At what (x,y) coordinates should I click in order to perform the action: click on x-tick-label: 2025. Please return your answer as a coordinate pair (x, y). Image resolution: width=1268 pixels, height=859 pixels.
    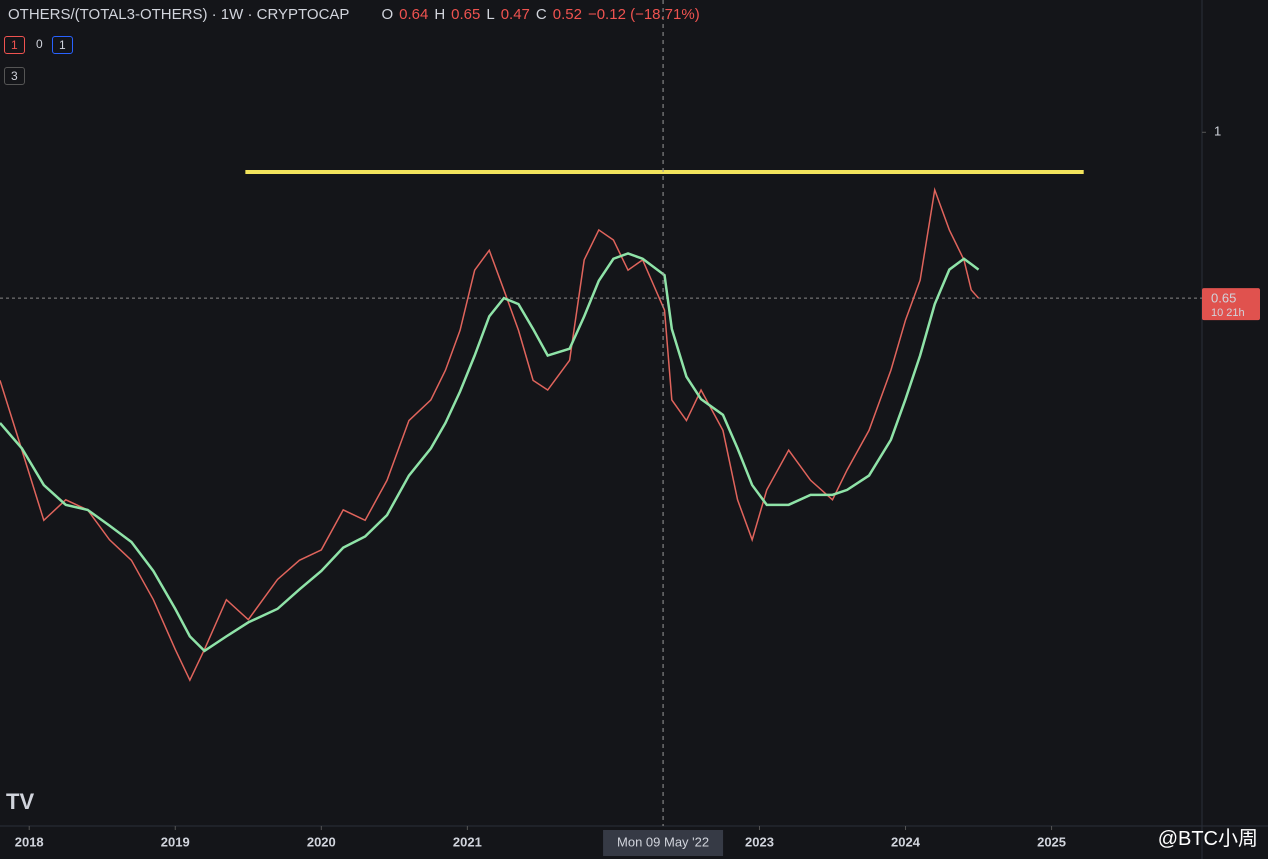
    Looking at the image, I should click on (1051, 841).